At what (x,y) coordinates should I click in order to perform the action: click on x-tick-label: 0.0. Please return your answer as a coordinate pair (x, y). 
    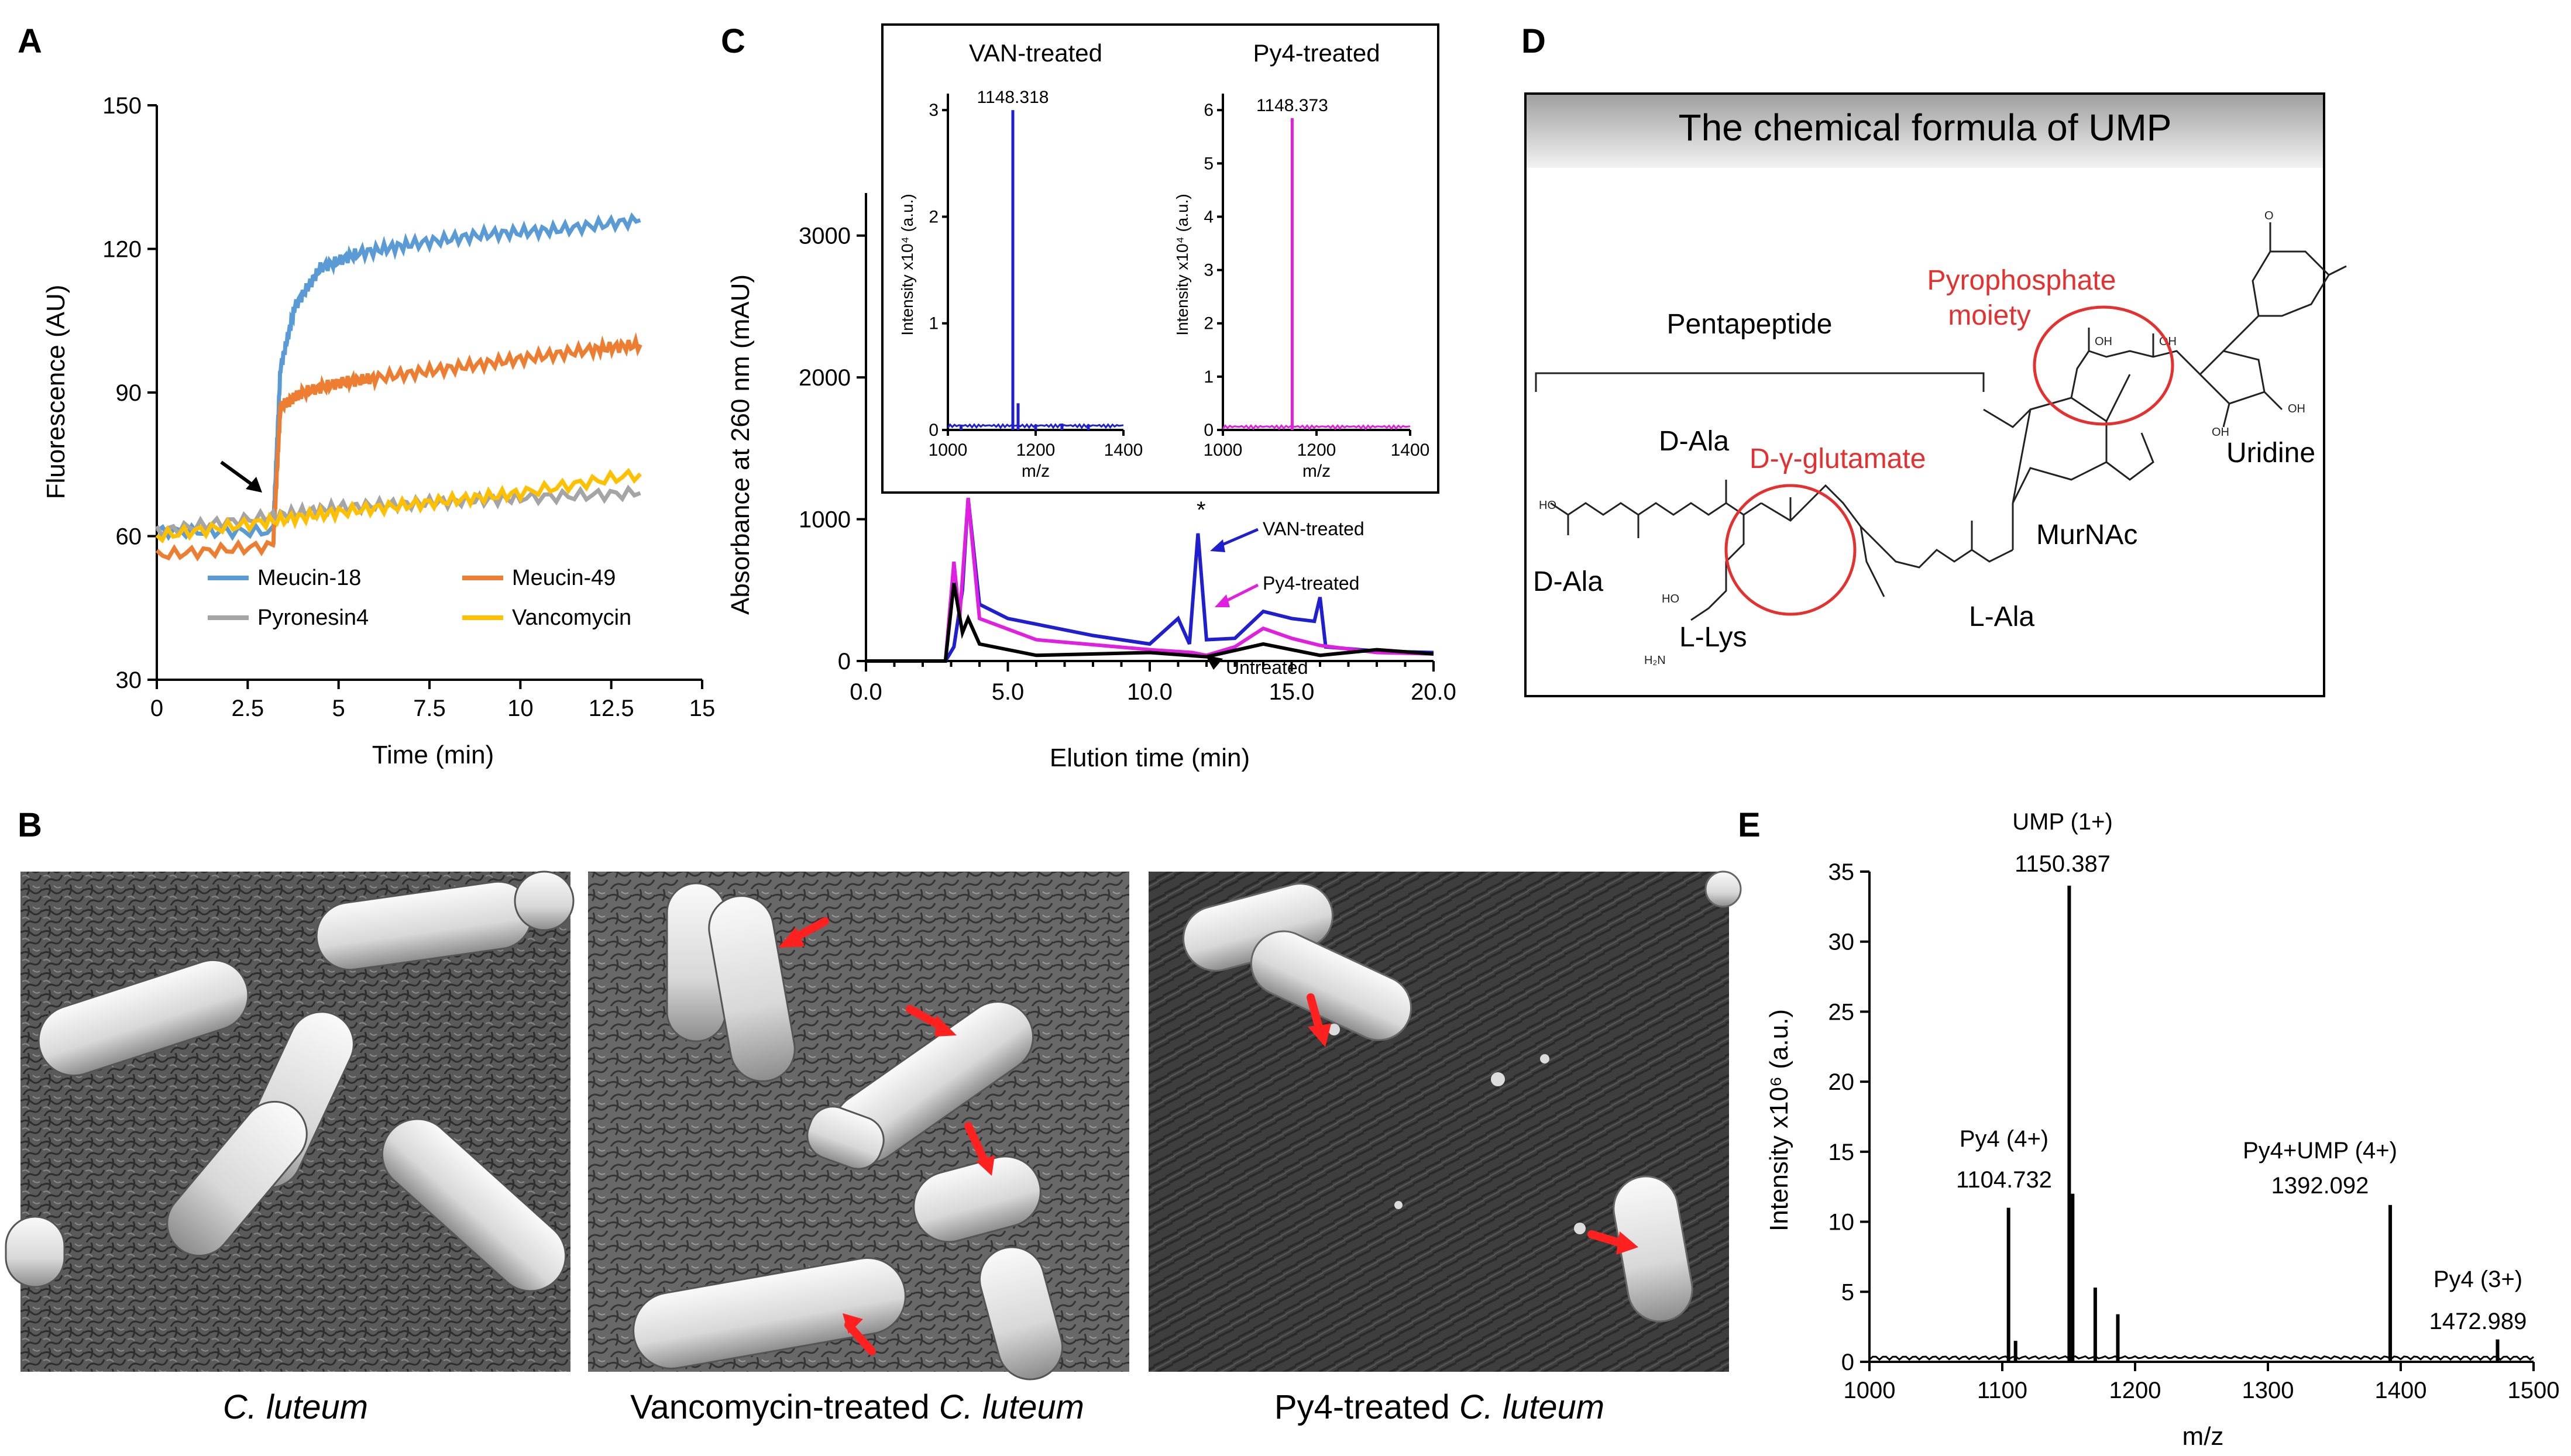
    Looking at the image, I should click on (866, 692).